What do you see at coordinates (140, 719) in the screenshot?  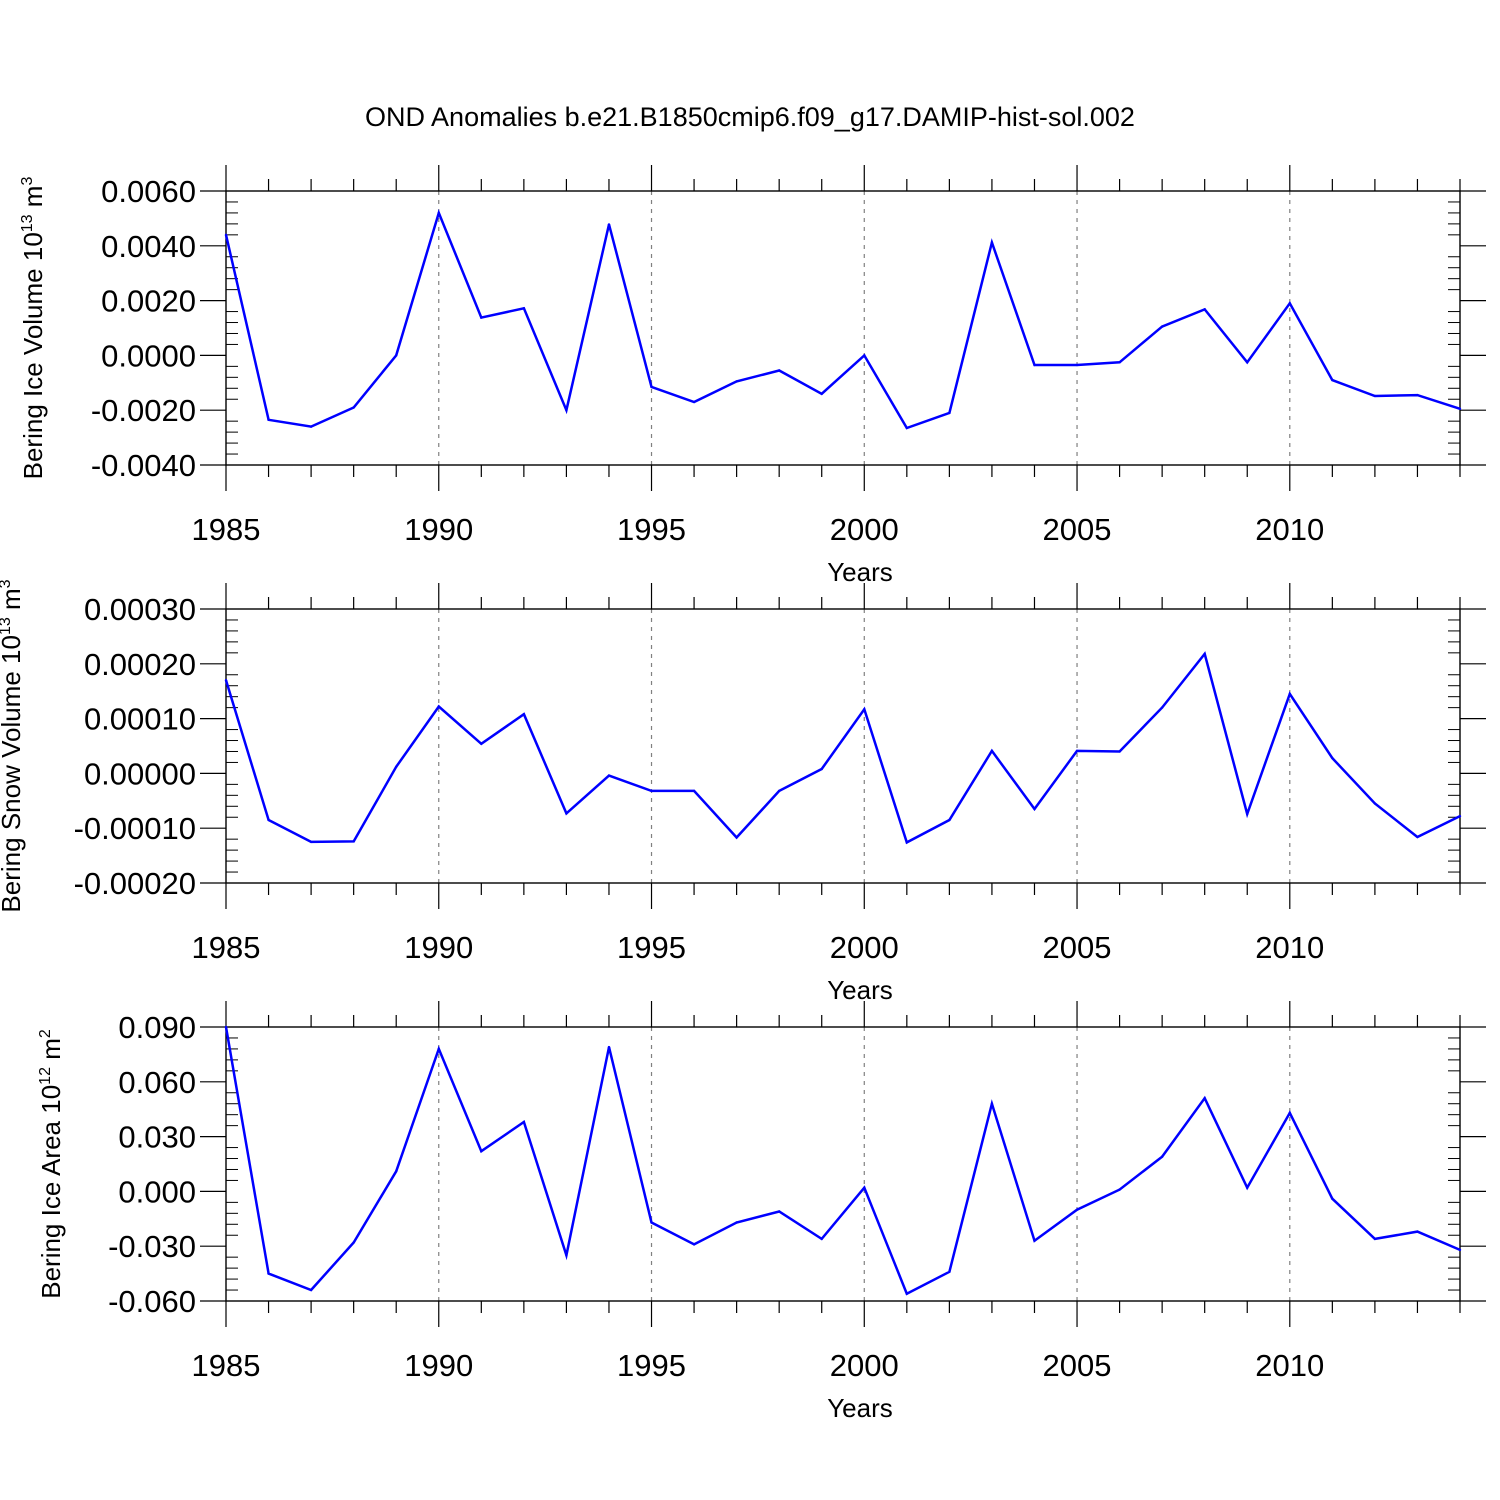 I see `y-tick-label: 0.00010` at bounding box center [140, 719].